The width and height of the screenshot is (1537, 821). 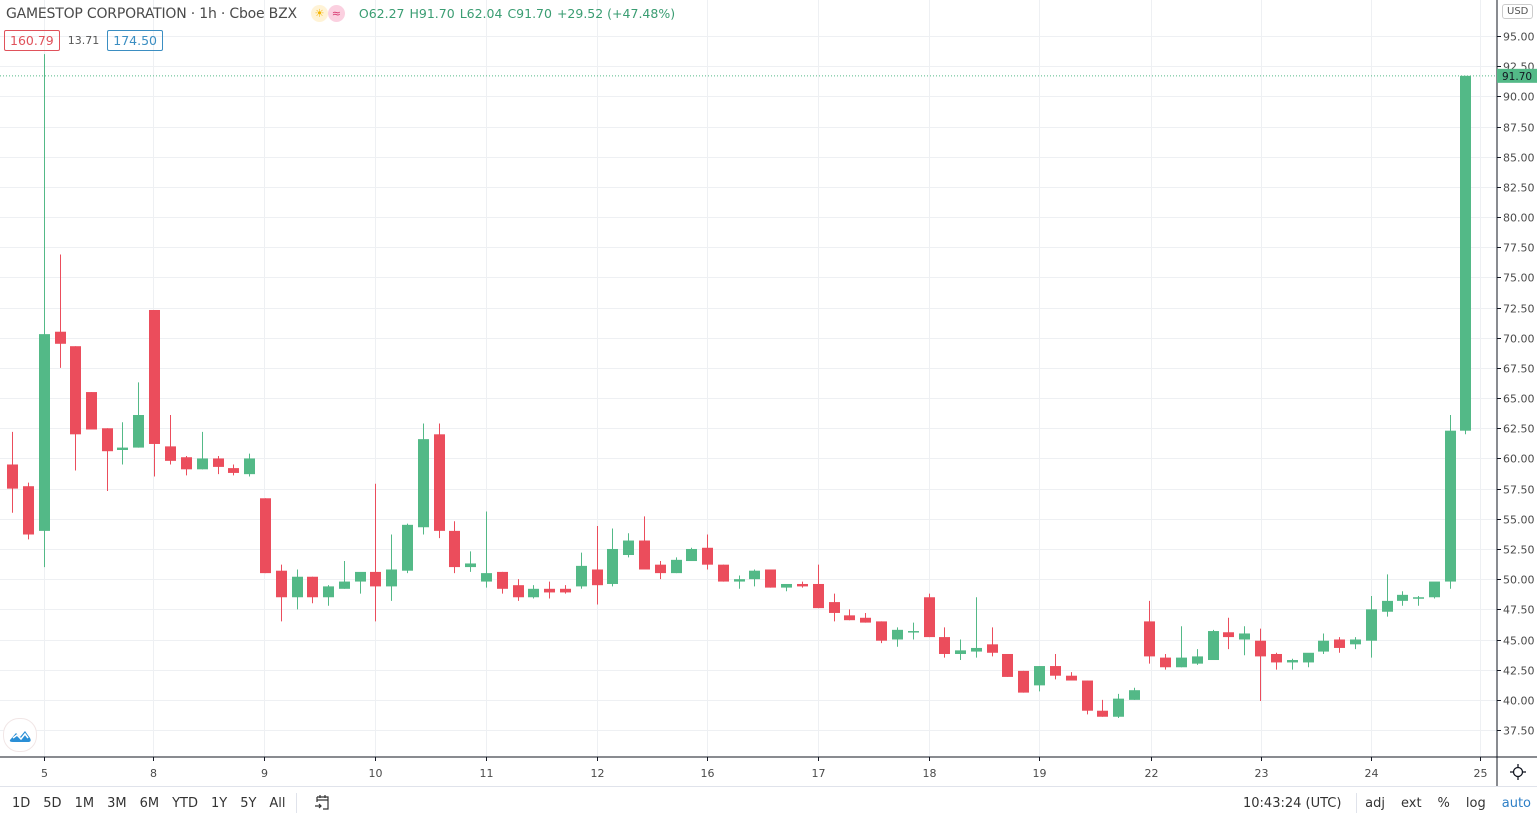 I want to click on cloud-chart-icon, so click(x=20, y=736).